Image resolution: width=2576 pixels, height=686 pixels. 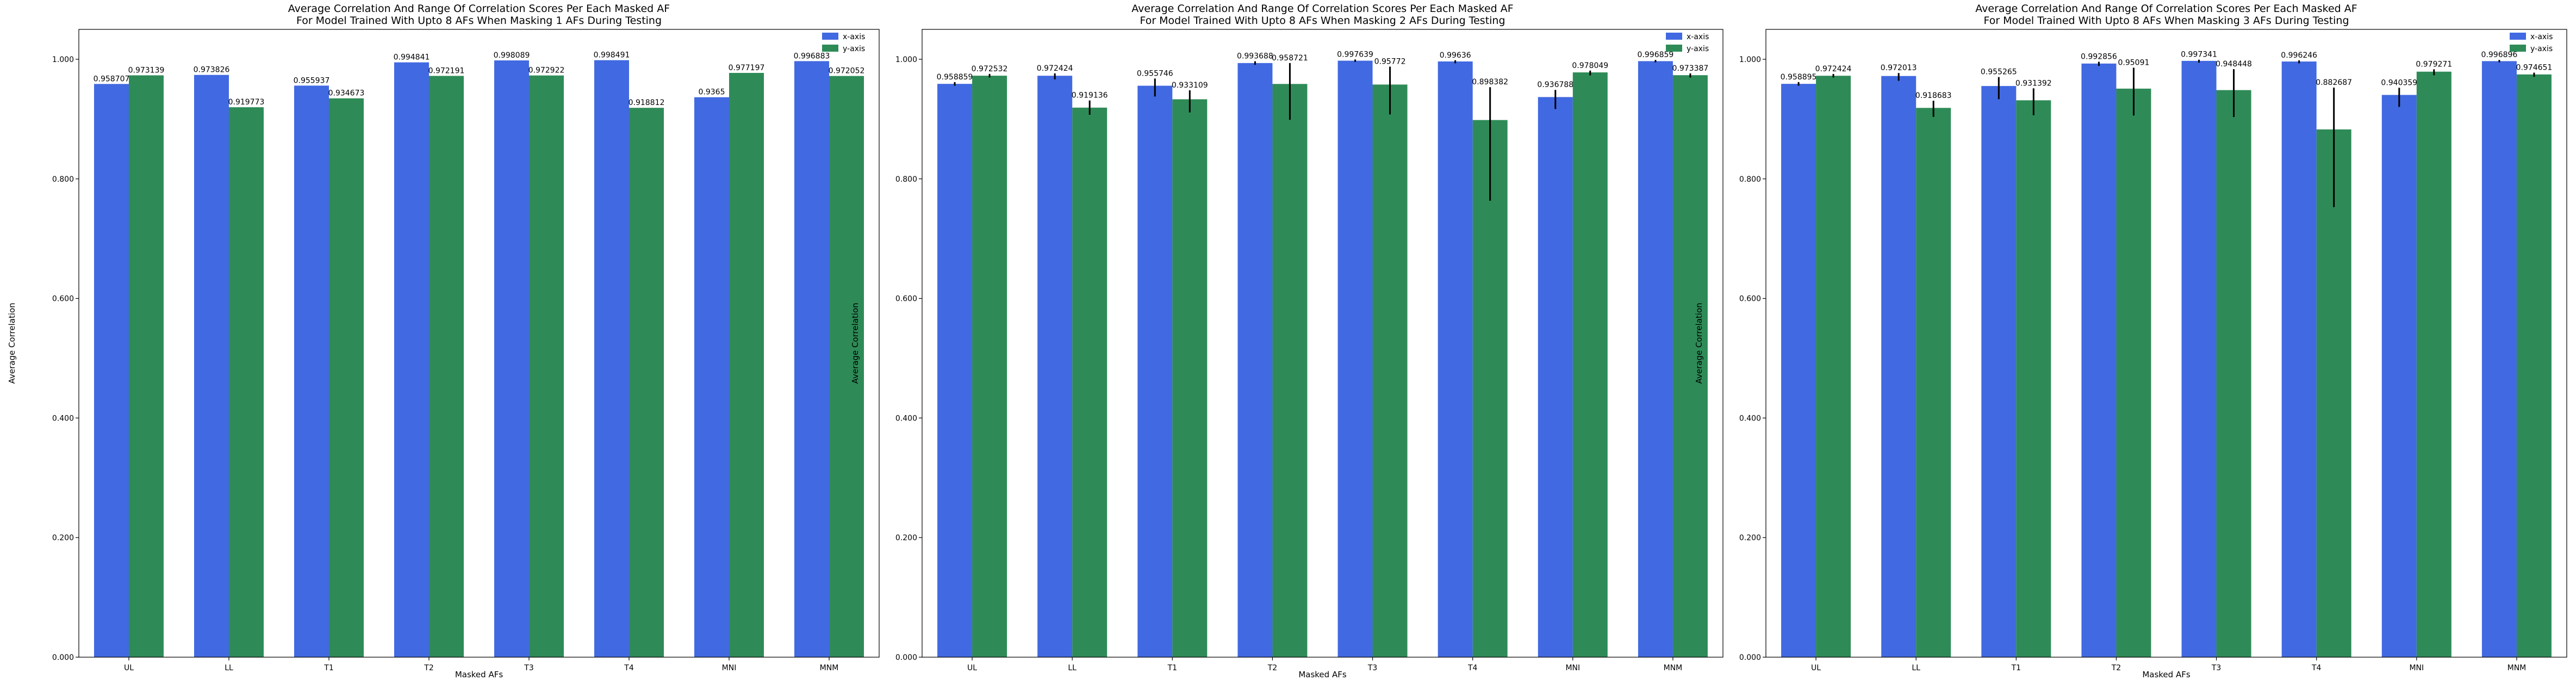 I want to click on value-label-y-axis-T2: 0.972191, so click(x=446, y=71).